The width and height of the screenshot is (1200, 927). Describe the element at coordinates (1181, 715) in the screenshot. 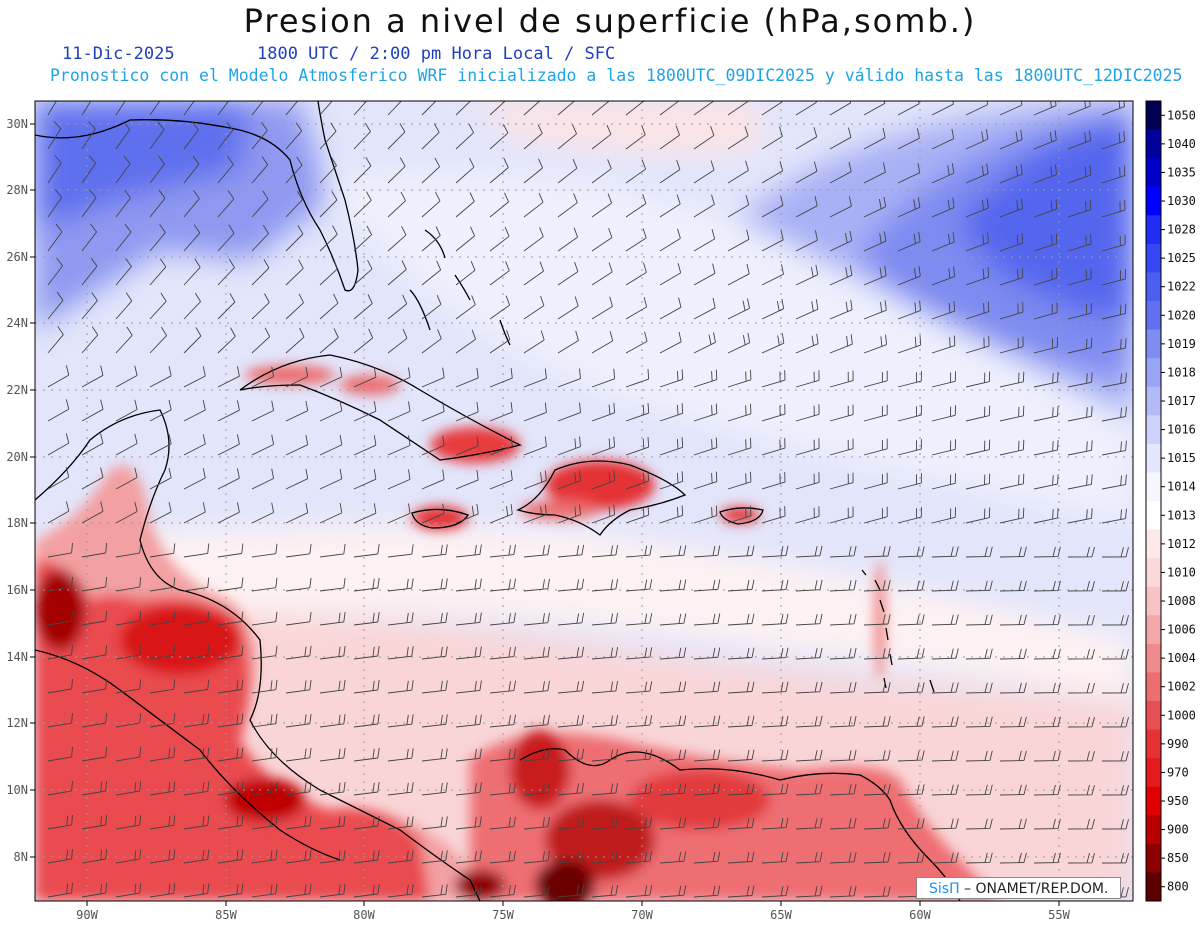

I see `colorbar-label: 1000` at that location.